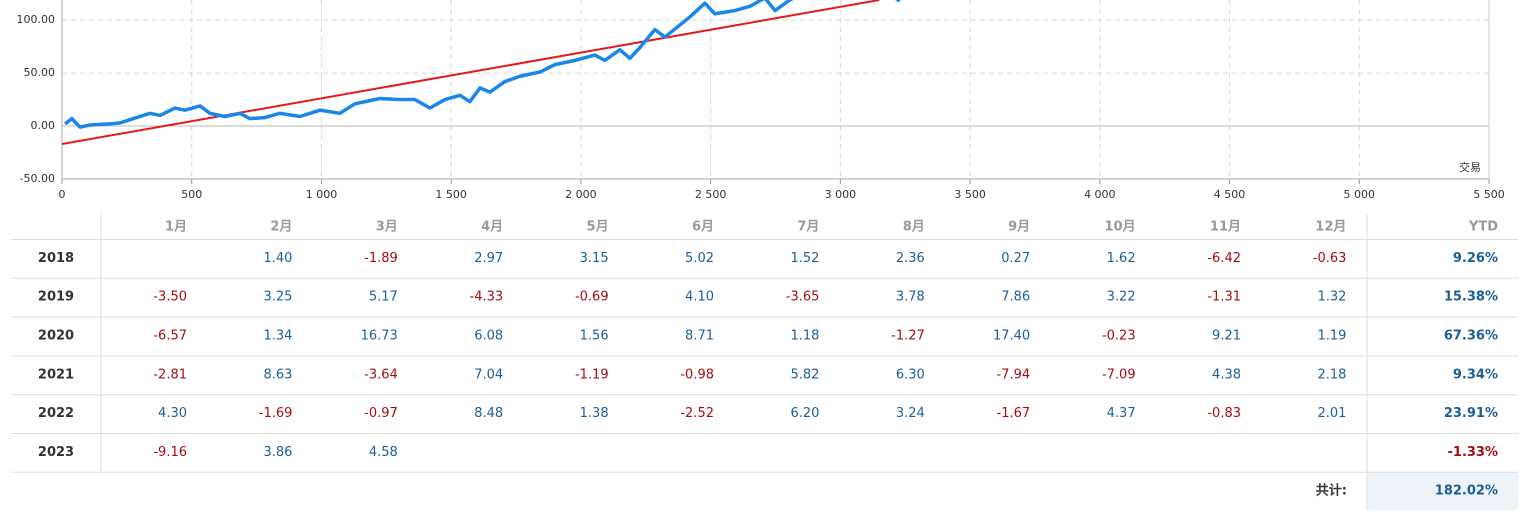 The width and height of the screenshot is (1528, 521). Describe the element at coordinates (381, 374) in the screenshot. I see `month-cell: -3.64` at that location.